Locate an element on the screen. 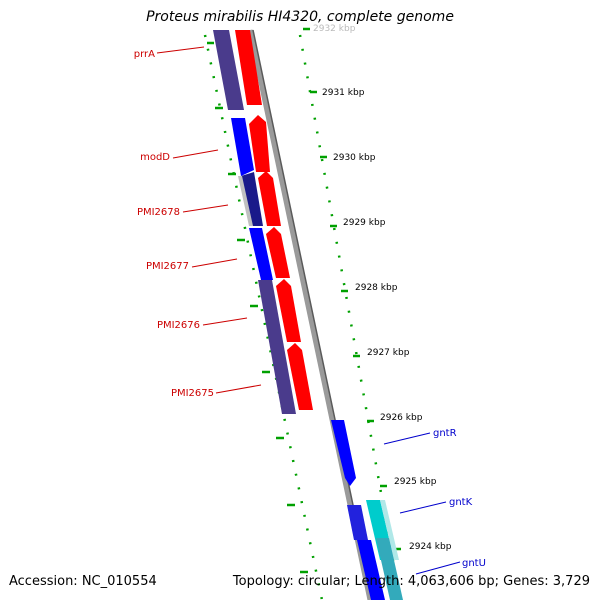 The image size is (600, 600). gene-PMI2678-reverse is located at coordinates (252, 199).